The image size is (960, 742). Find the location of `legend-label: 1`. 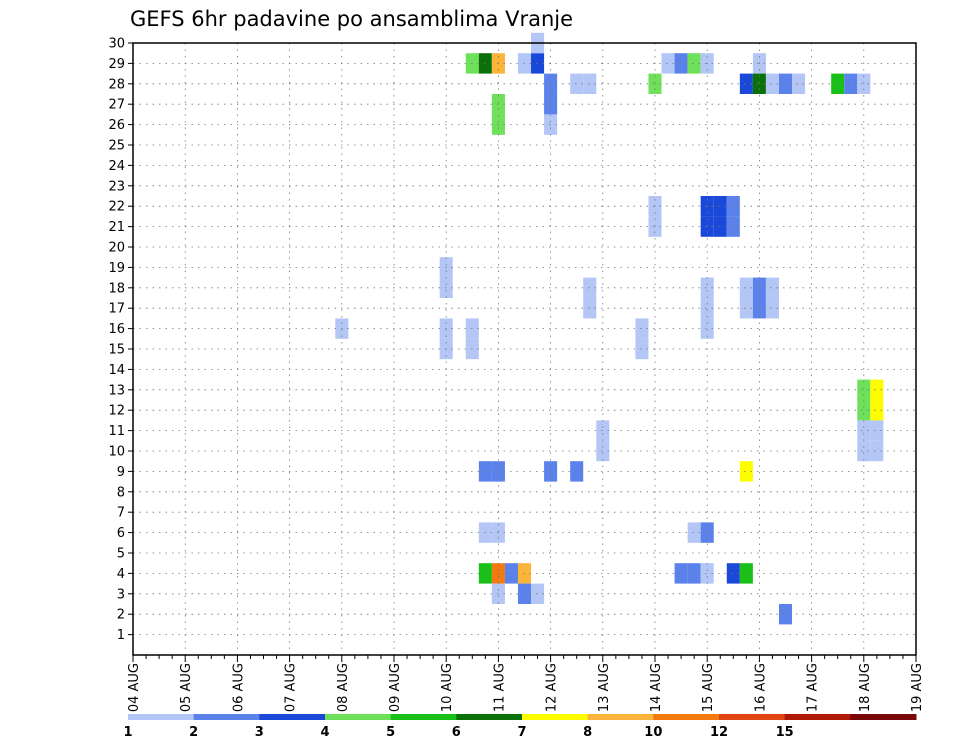

legend-label: 1 is located at coordinates (127, 732).